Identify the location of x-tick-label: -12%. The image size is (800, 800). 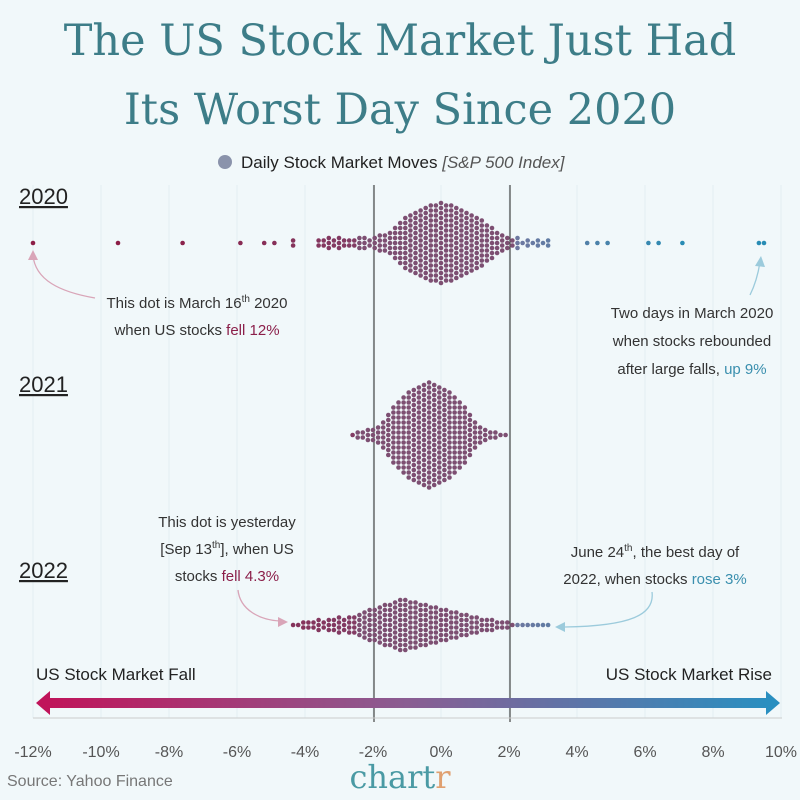
(32, 752).